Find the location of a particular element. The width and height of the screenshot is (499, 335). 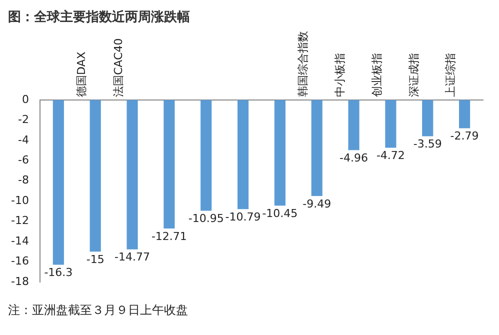

y-tick-label: -10 is located at coordinates (20, 200).